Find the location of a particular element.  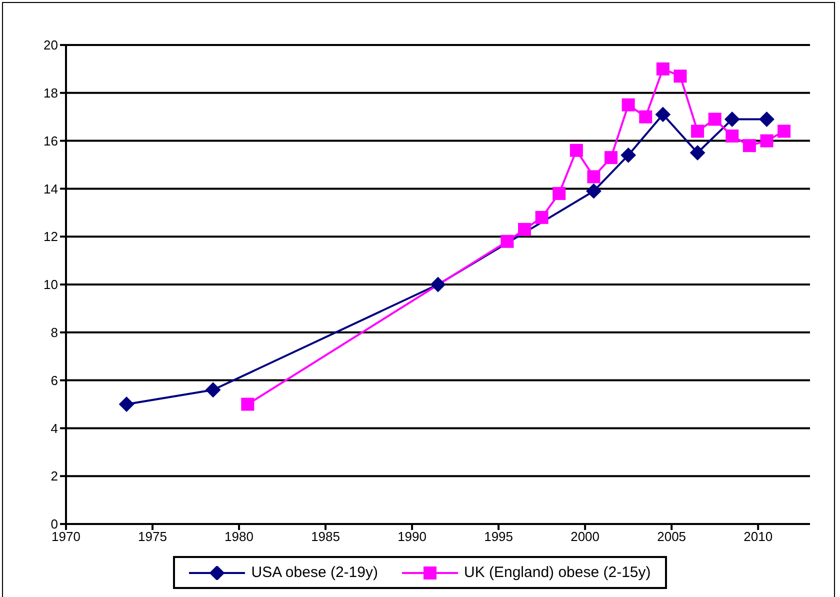

y-tick-label: 16 is located at coordinates (51, 140).